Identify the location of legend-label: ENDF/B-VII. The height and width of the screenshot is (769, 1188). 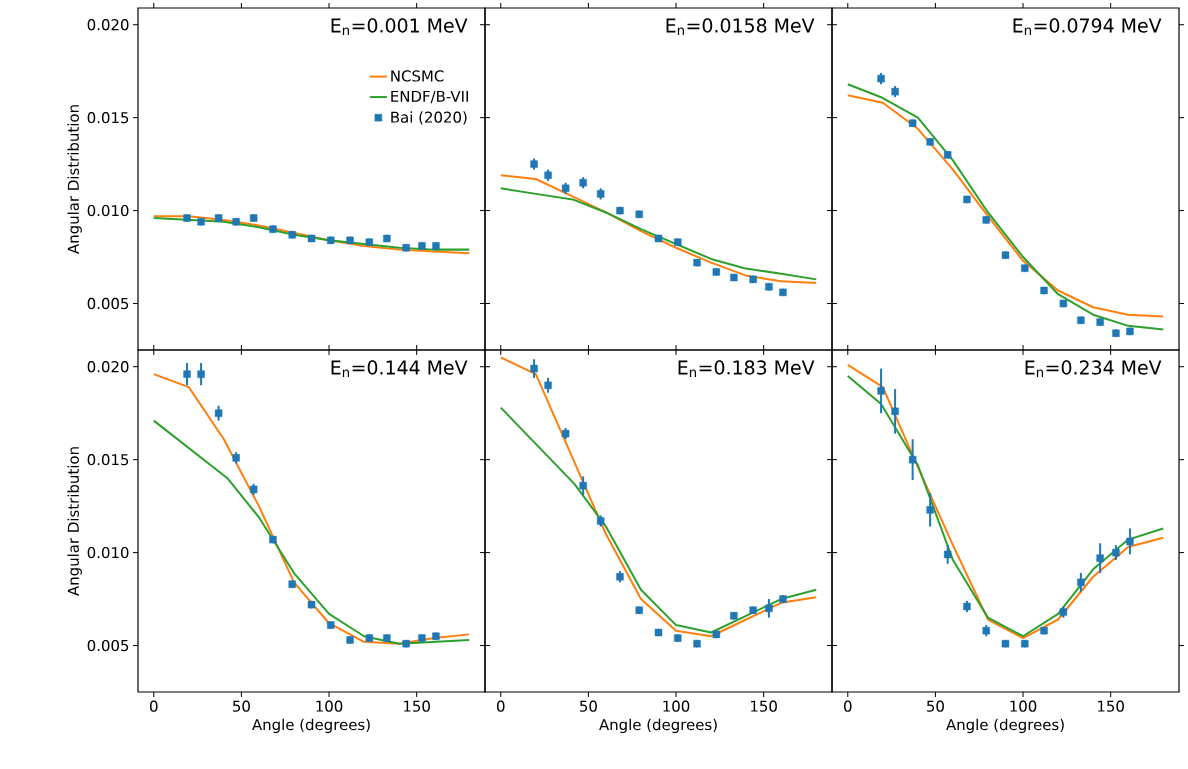
(429, 97).